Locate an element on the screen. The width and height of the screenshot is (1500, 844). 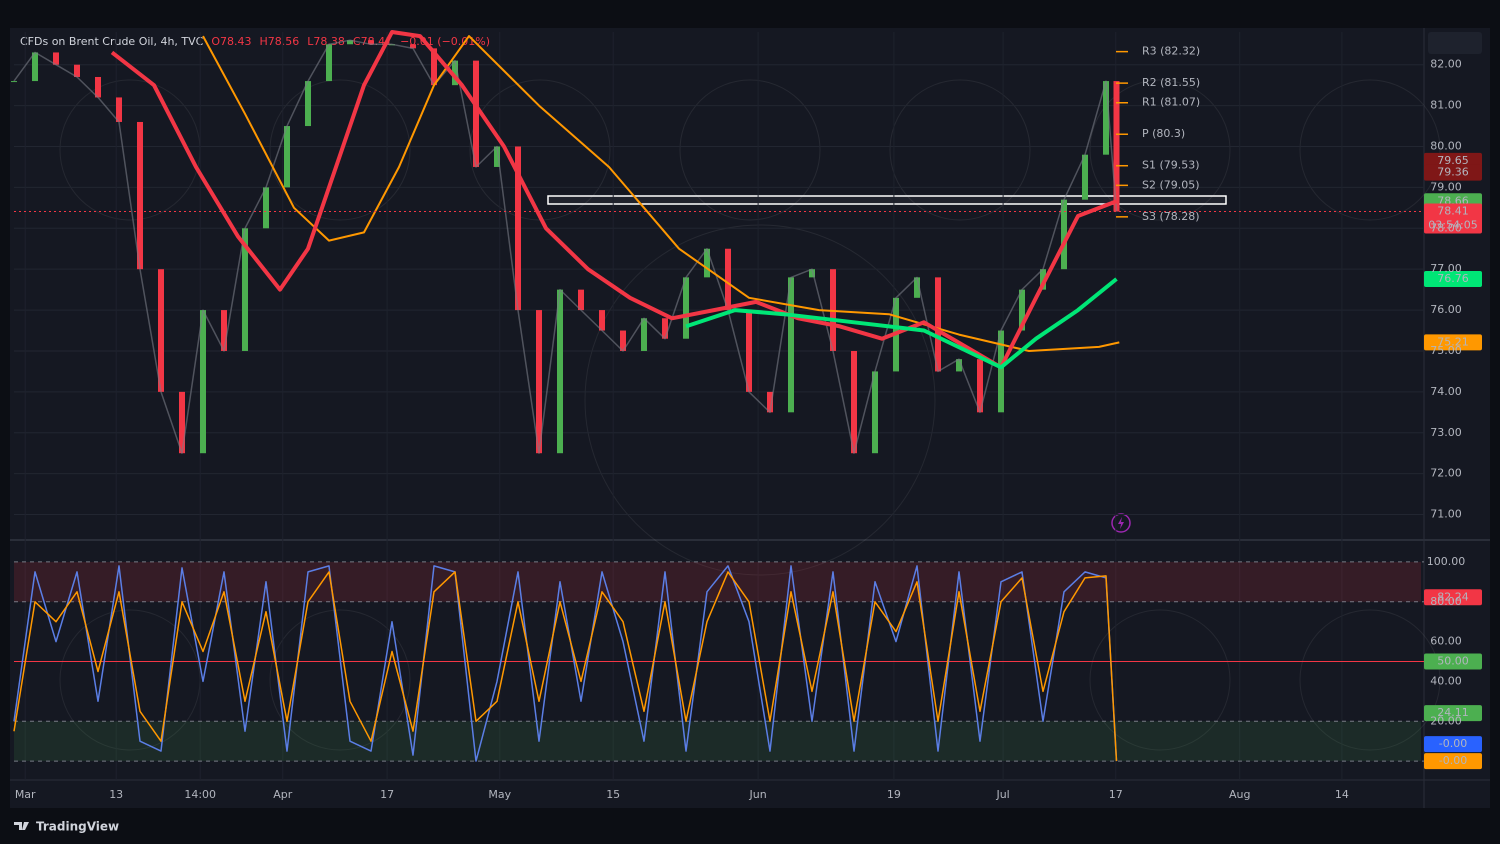
y-tick-label: 76.00 is located at coordinates (1446, 309).